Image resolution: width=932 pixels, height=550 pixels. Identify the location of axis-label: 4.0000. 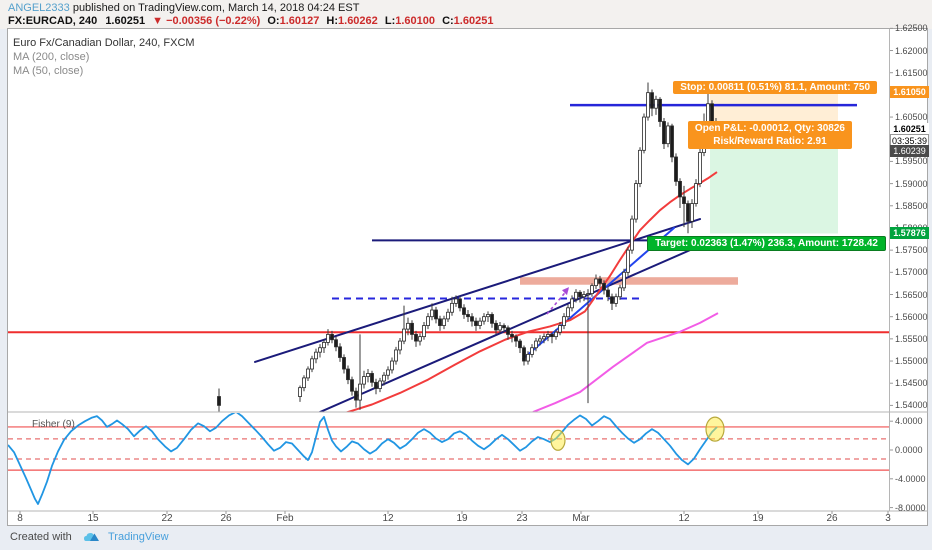
(909, 421).